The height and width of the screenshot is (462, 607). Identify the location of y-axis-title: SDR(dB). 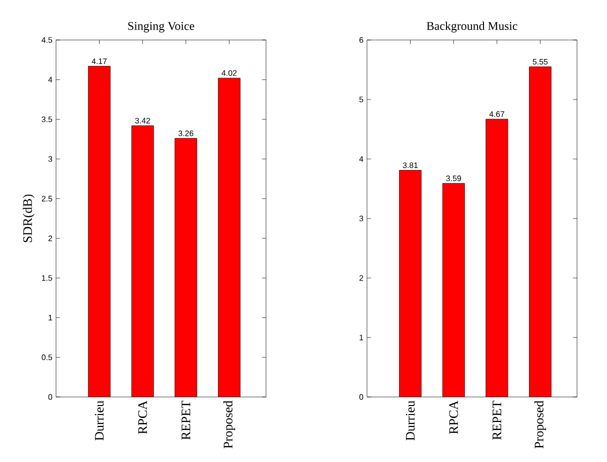
(28, 218).